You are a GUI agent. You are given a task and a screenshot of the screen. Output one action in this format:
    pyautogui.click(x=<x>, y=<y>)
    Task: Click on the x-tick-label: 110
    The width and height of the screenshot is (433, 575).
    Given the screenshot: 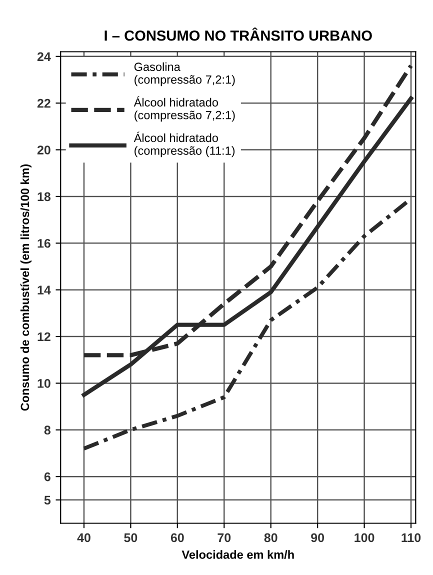 What is the action you would take?
    pyautogui.click(x=411, y=537)
    